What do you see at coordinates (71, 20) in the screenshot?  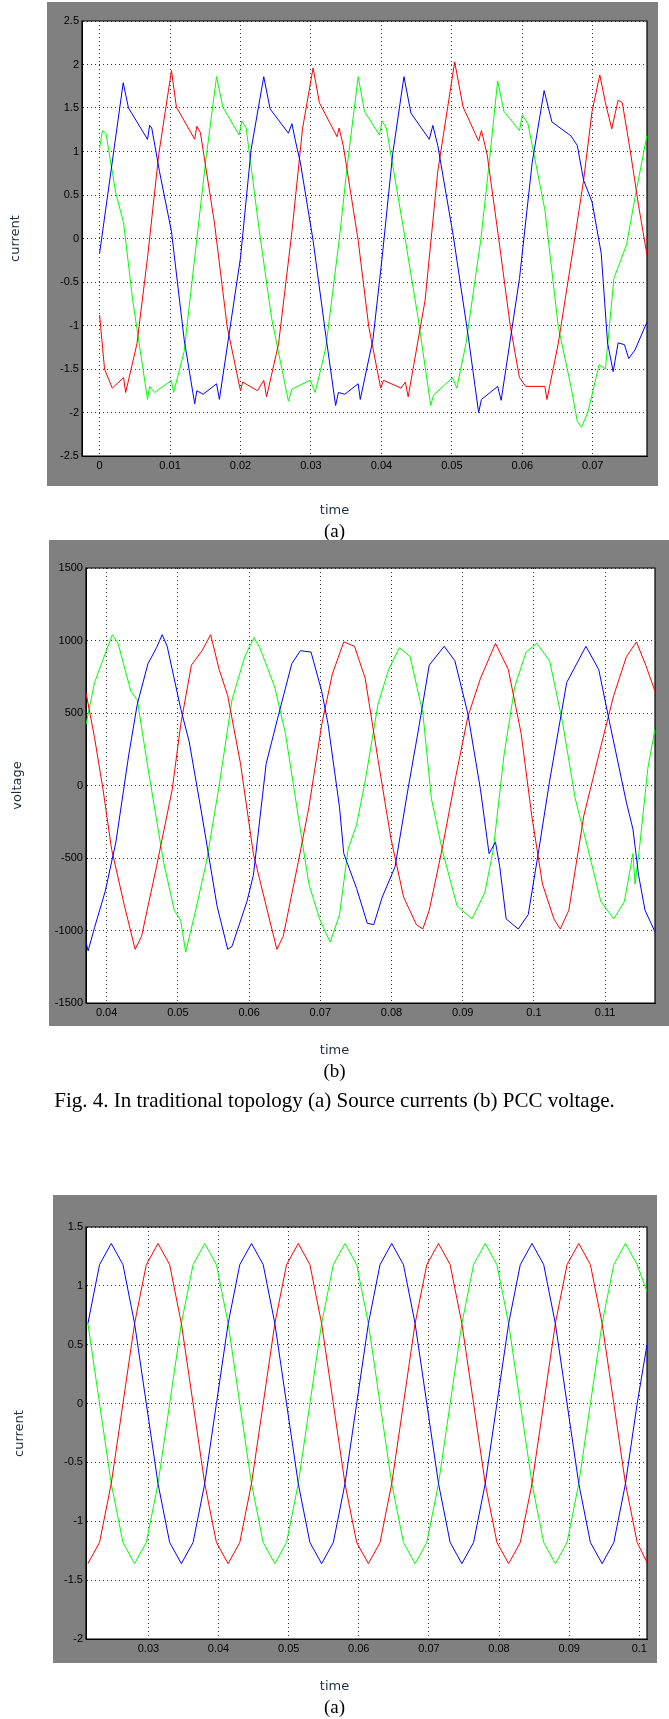 I see `y-tick-label: 2.5` at bounding box center [71, 20].